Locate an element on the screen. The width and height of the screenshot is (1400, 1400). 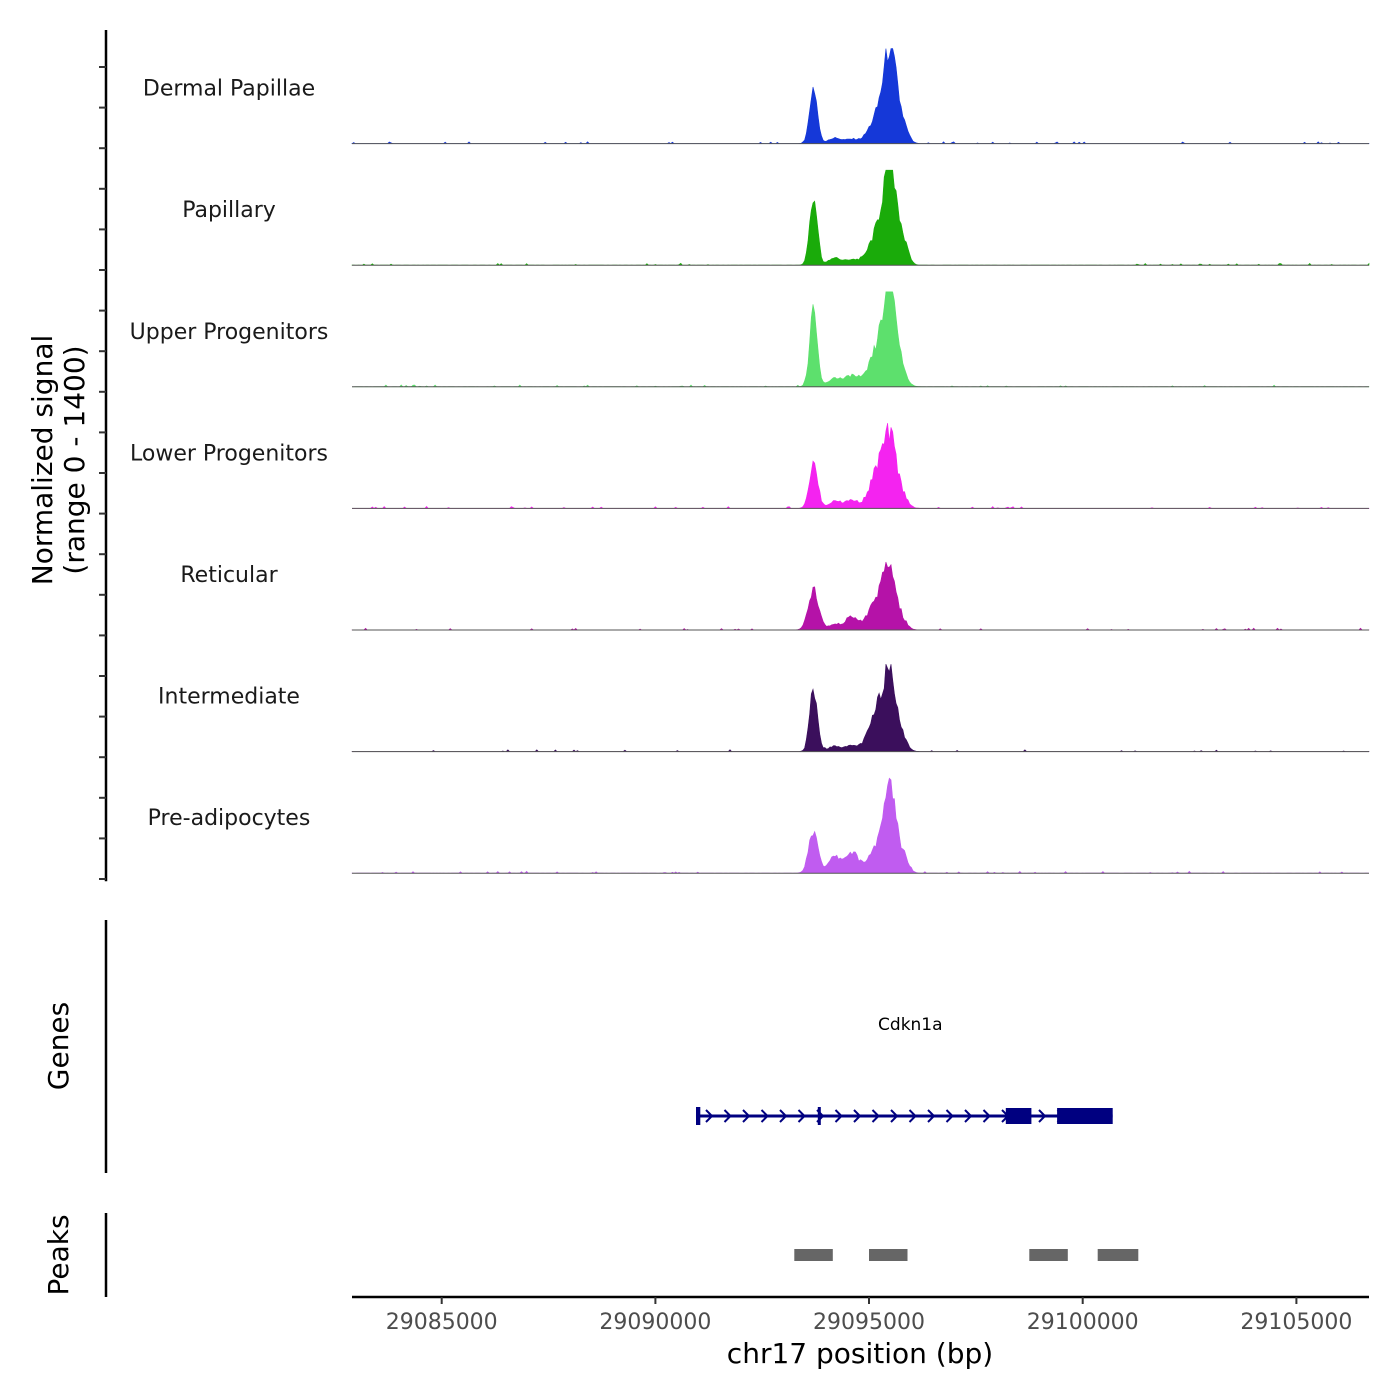
track-label: Dermal Papillae is located at coordinates (229, 89).